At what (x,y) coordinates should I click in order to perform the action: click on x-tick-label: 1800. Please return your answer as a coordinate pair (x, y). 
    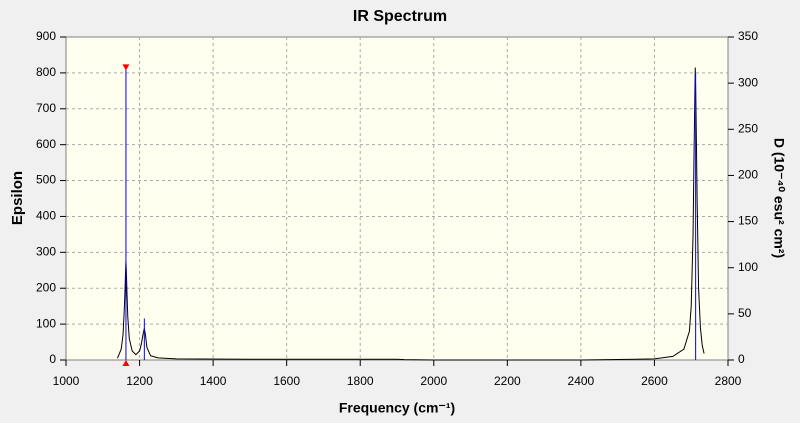
    Looking at the image, I should click on (360, 381).